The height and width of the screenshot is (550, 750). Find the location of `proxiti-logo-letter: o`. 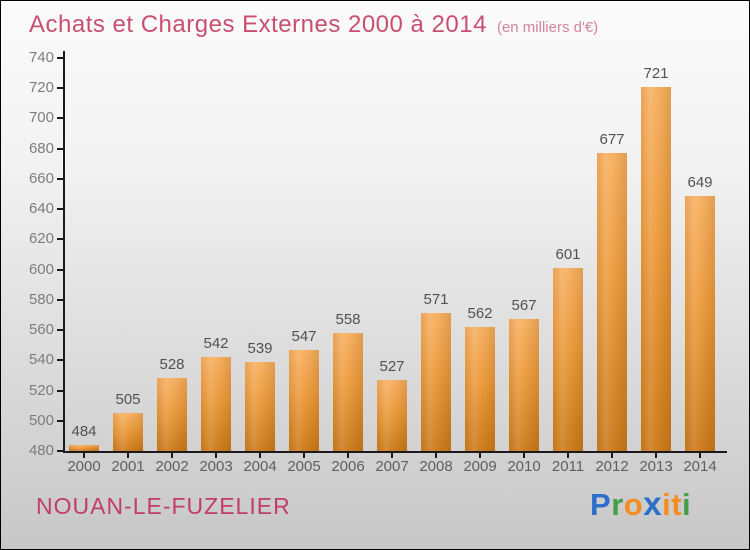

proxiti-logo-letter: o is located at coordinates (633, 504).